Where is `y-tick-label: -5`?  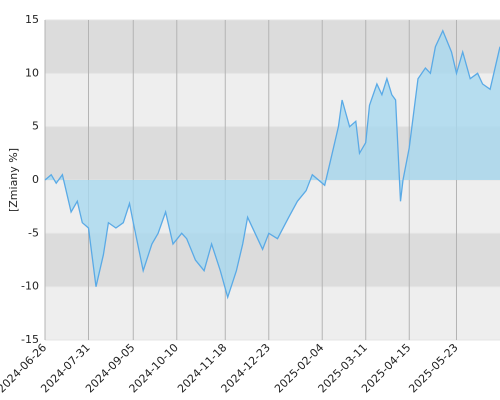 y-tick-label: -5 is located at coordinates (33, 232).